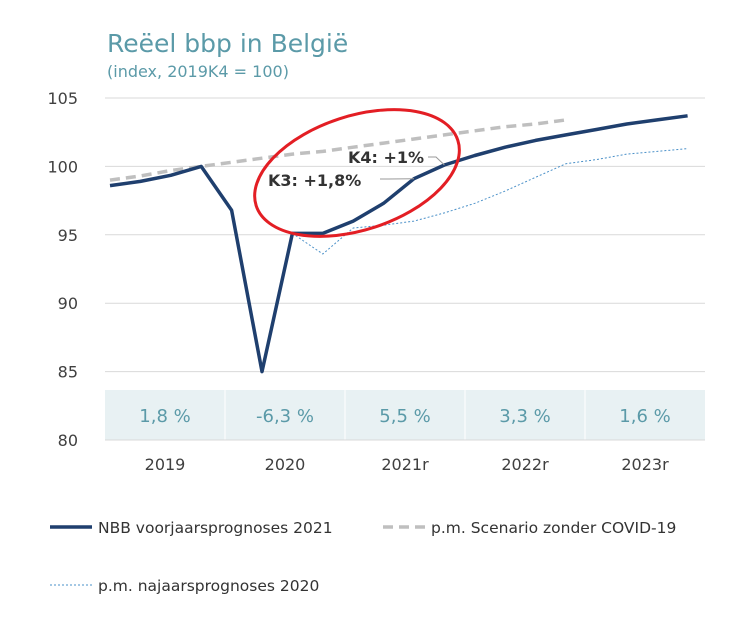  Describe the element at coordinates (524, 416) in the screenshot. I see `annual-growth-label: 3,3 %` at that location.